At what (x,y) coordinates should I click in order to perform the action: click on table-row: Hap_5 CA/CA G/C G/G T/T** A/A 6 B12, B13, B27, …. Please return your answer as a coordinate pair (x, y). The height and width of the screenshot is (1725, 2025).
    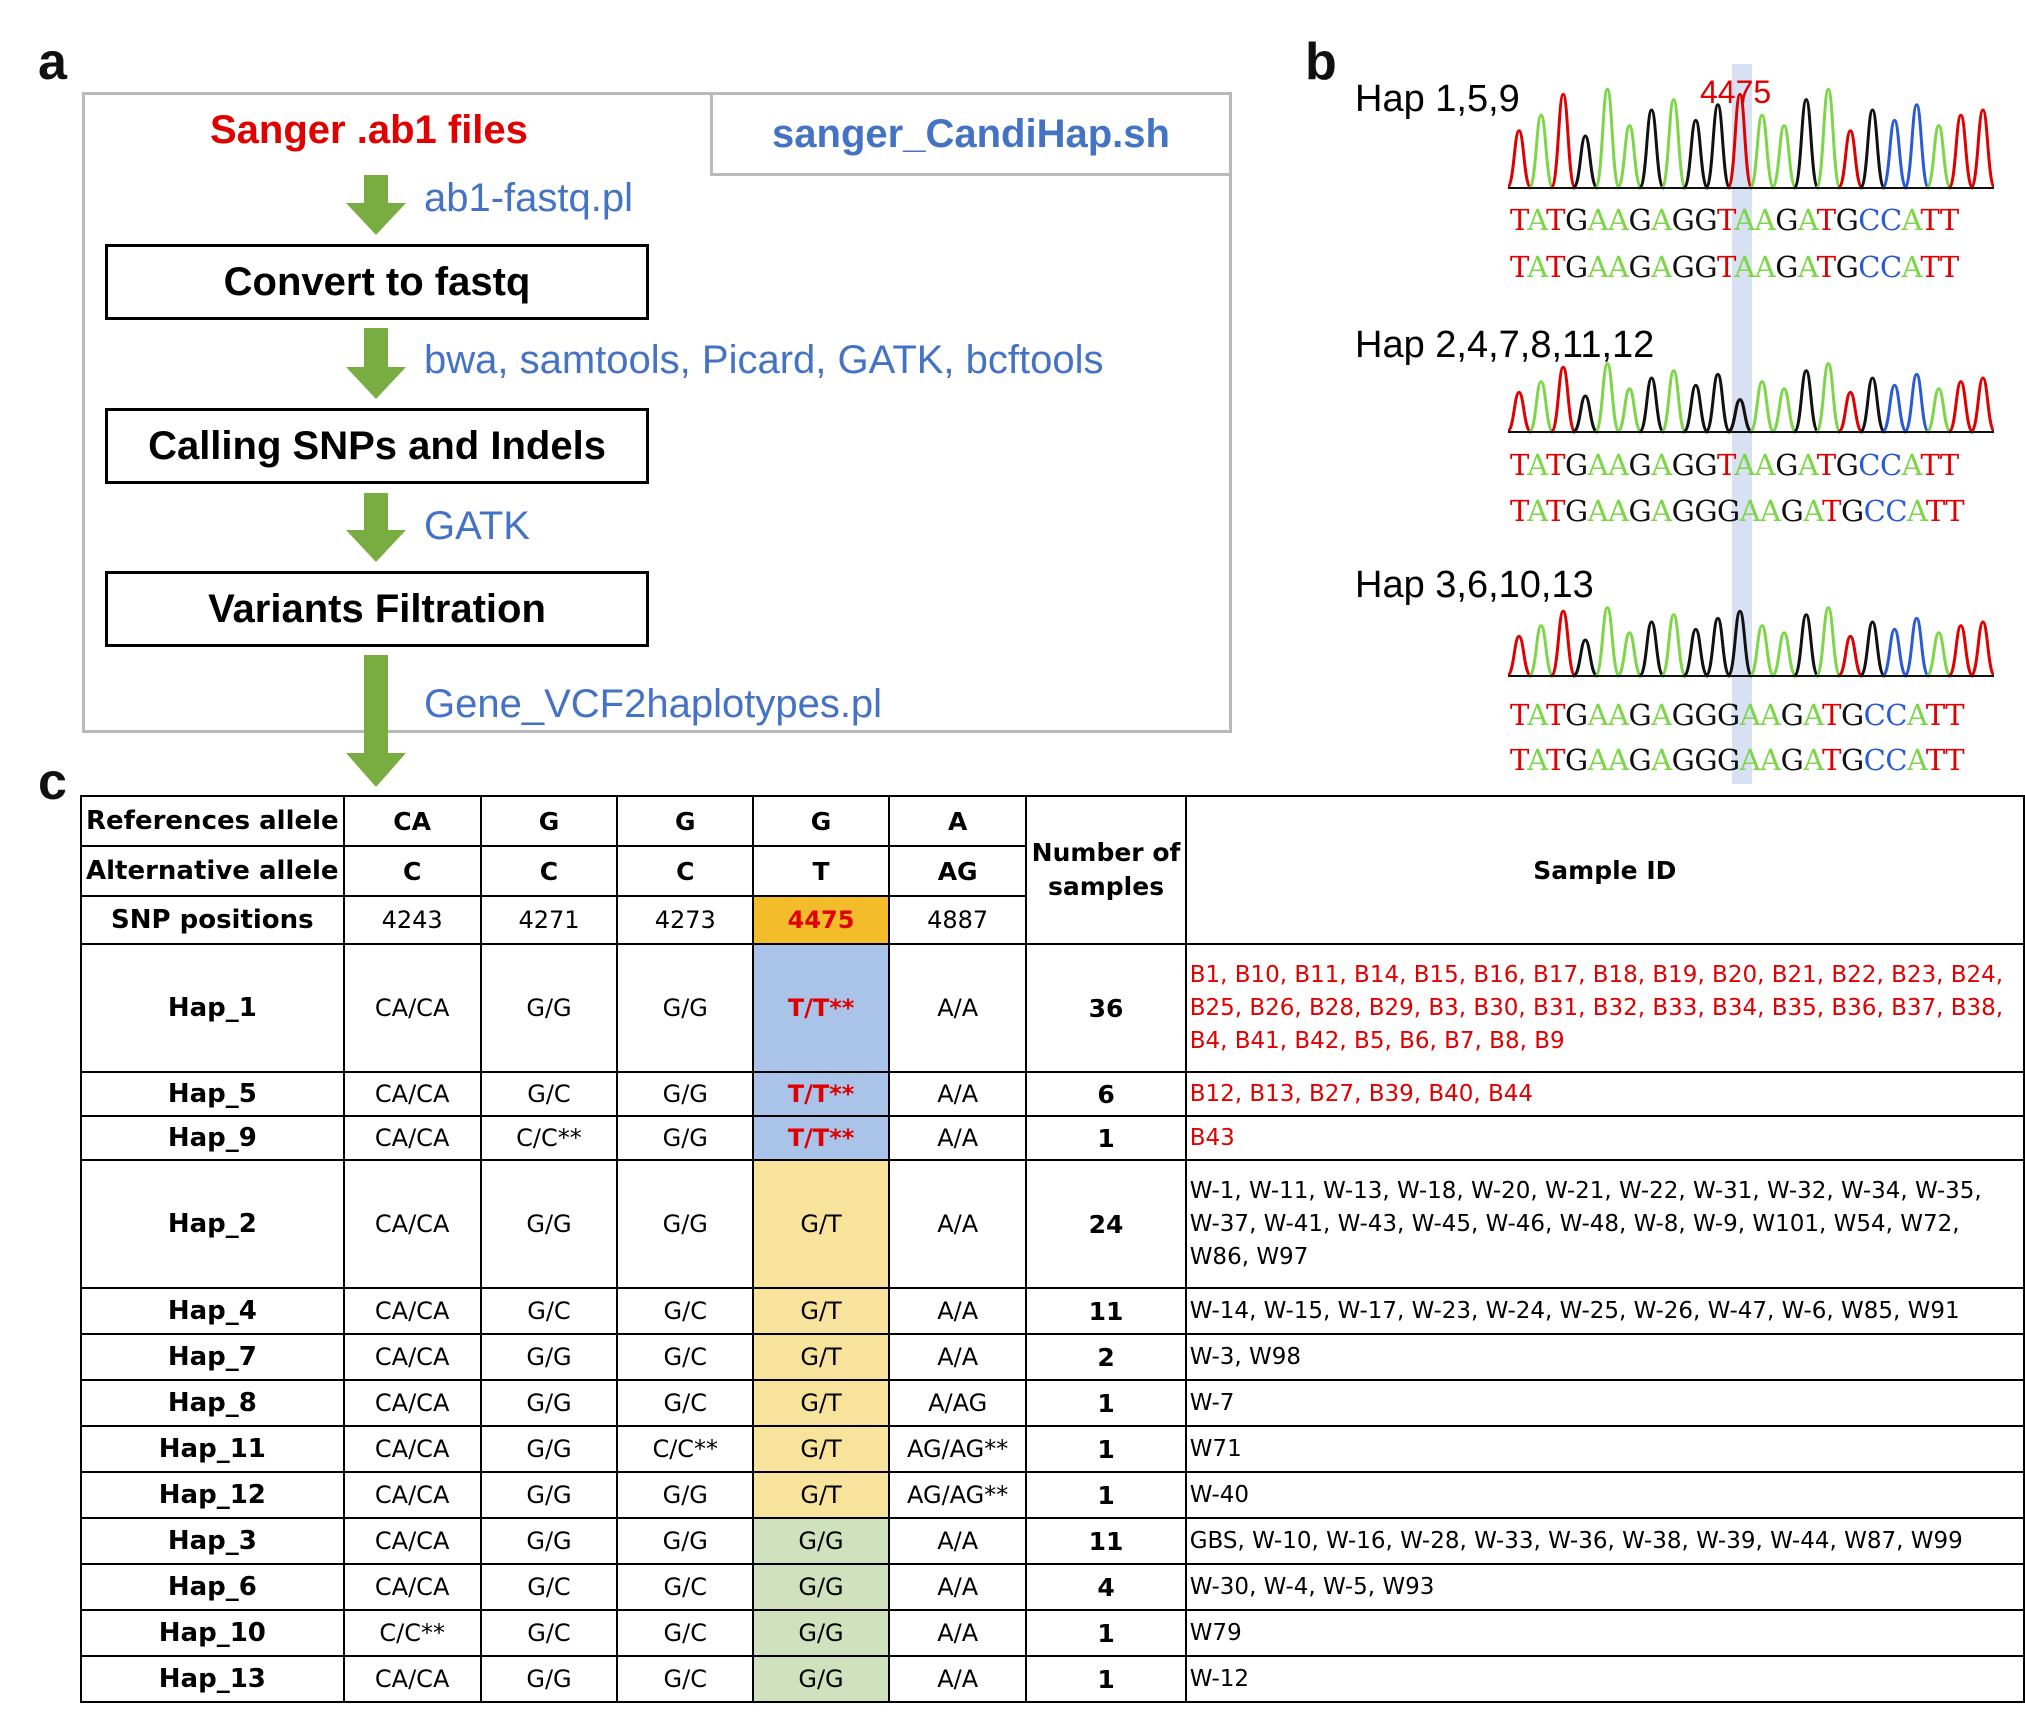
    Looking at the image, I should click on (1052, 1094).